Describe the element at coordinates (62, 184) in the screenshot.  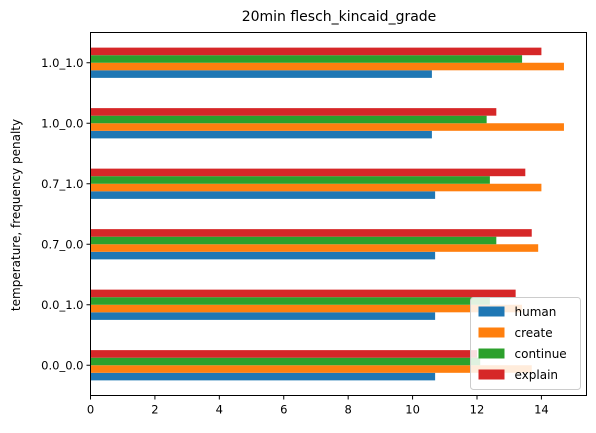
I see `y-tick-label: 0.7_1.0` at that location.